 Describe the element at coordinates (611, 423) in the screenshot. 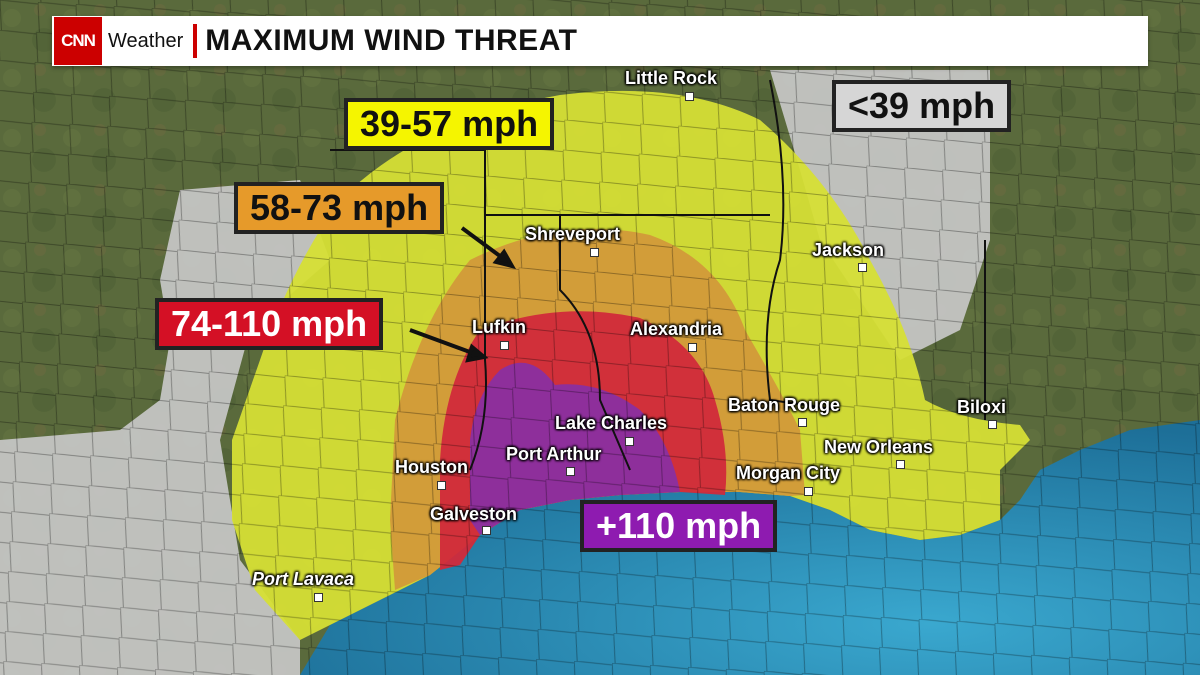

I see `city-label-lake-charles: Lake Charles` at that location.